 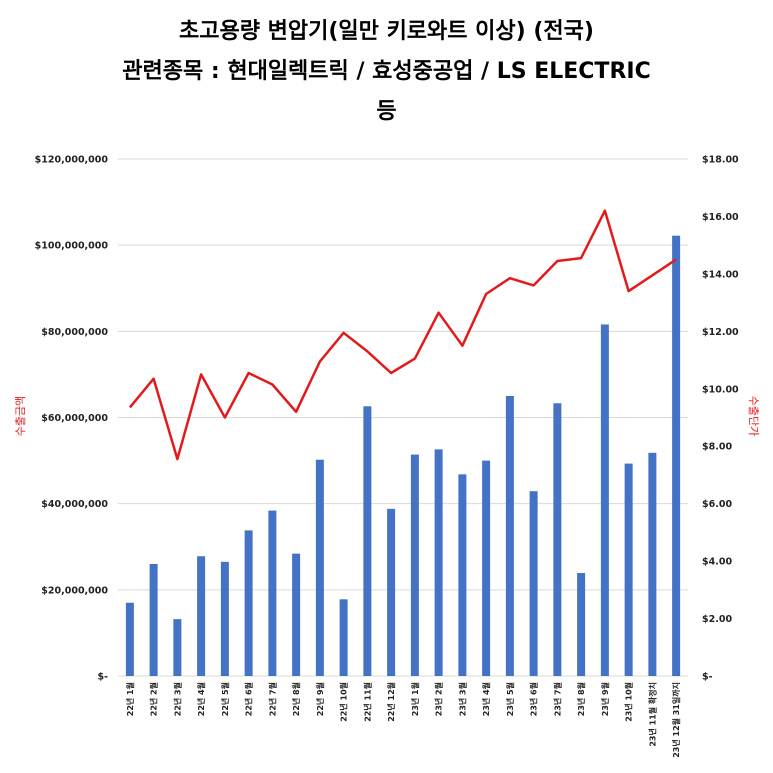 I want to click on x-tick-label: 23년 7월, so click(x=557, y=699).